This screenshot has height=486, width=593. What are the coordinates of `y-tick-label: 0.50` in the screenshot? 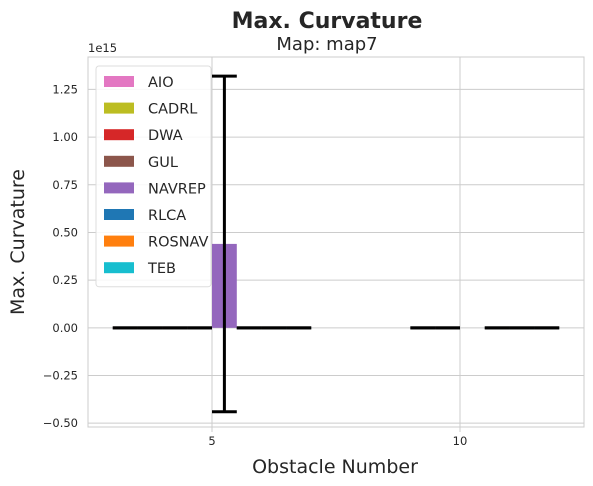 It's located at (65, 232).